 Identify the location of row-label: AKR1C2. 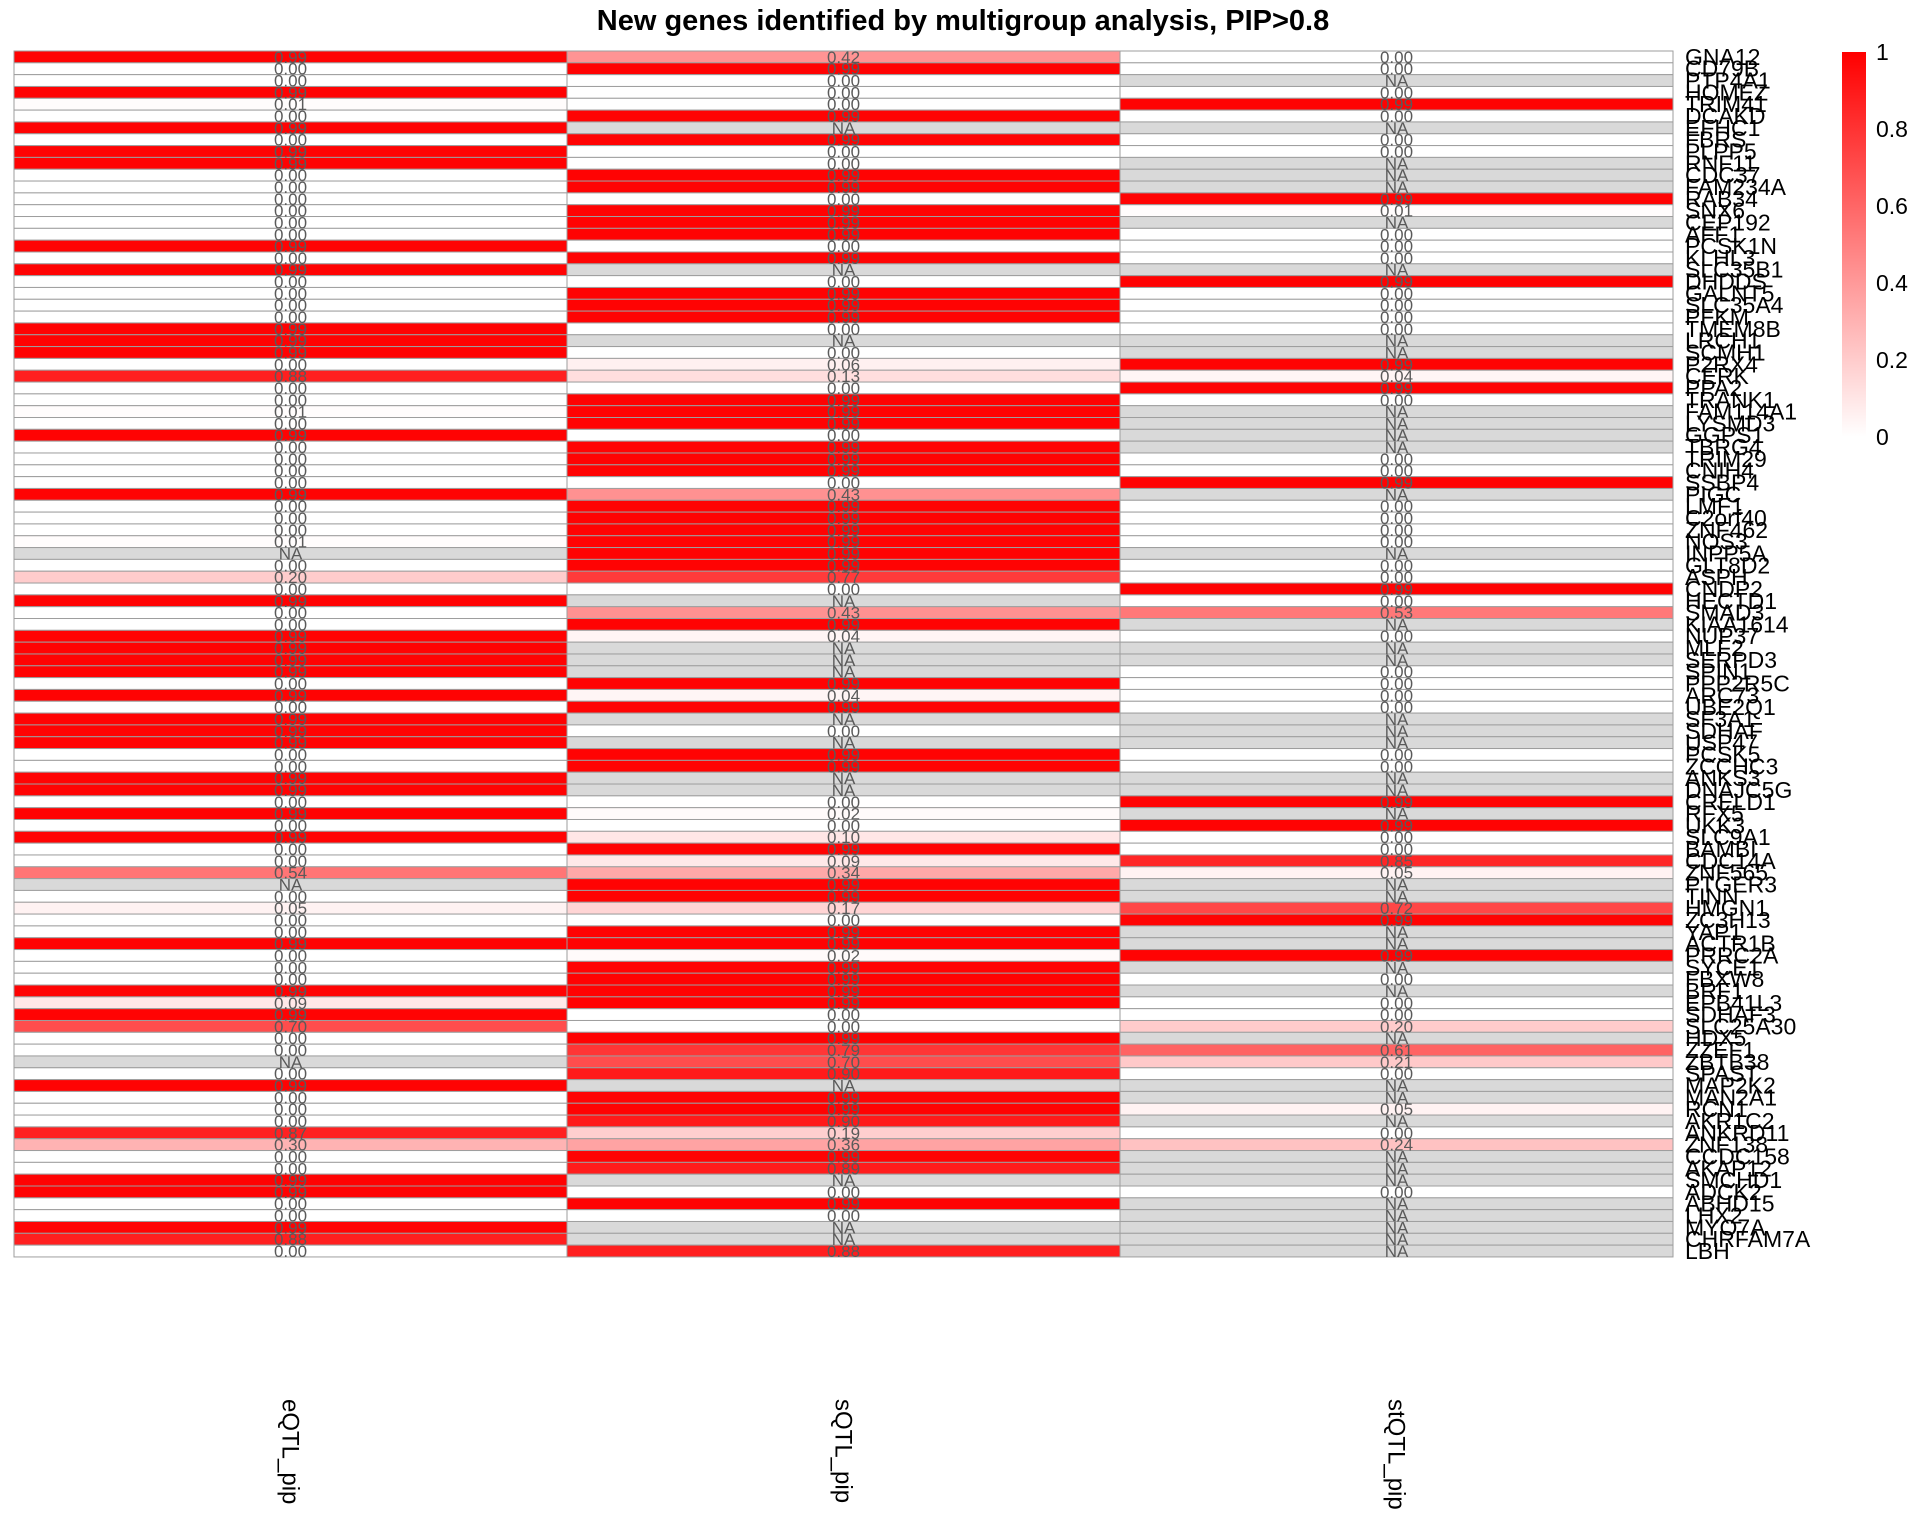
(1729, 1121).